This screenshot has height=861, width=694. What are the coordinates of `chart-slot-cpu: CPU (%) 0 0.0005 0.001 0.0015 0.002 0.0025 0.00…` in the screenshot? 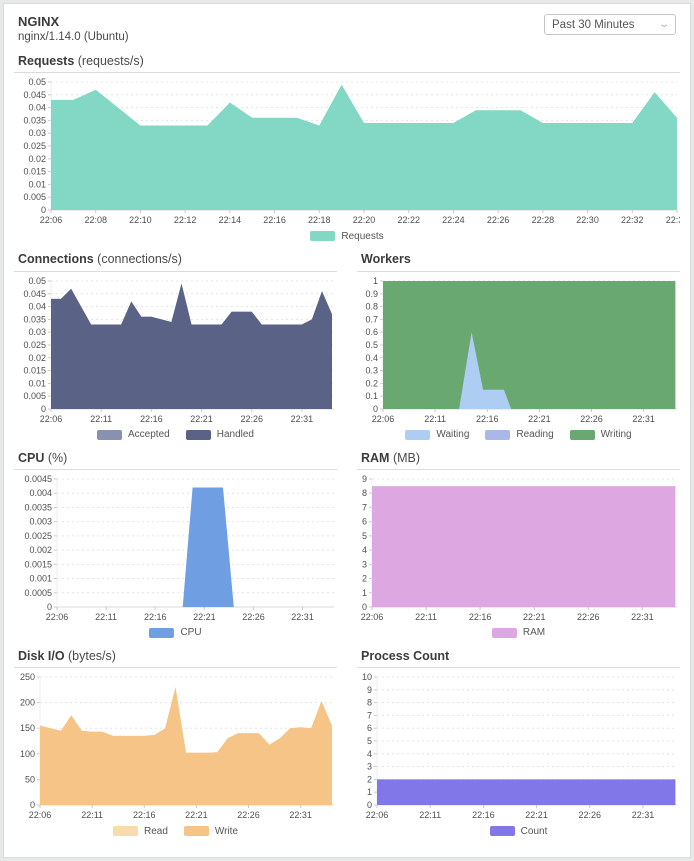 It's located at (175, 546).